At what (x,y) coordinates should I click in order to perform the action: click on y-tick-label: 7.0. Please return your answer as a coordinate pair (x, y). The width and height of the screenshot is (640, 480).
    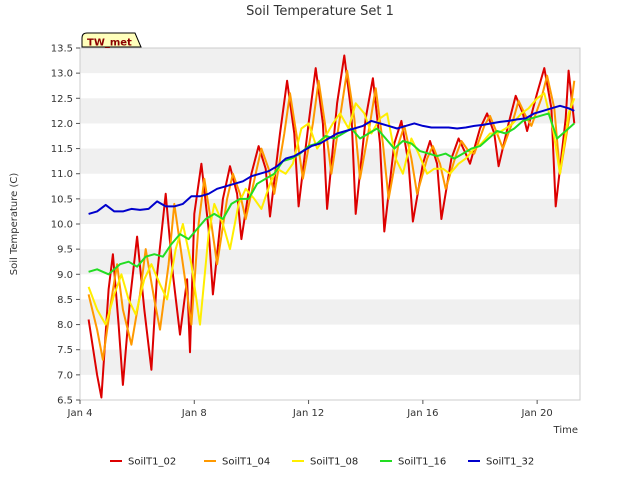
    Looking at the image, I should click on (65, 375).